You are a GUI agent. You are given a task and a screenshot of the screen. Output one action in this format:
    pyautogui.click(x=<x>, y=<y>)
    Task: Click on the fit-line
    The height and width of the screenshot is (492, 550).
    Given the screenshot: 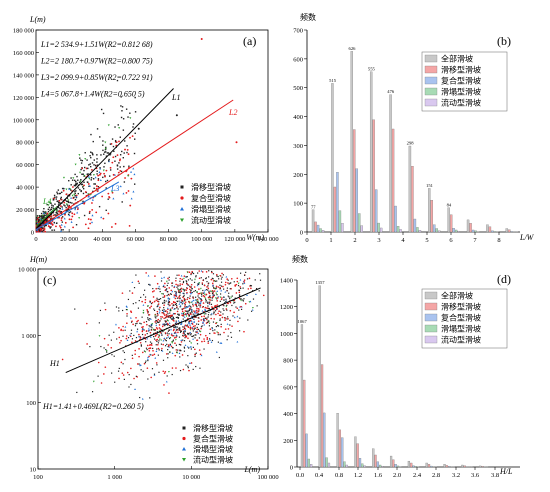 What is the action you would take?
    pyautogui.click(x=46, y=217)
    